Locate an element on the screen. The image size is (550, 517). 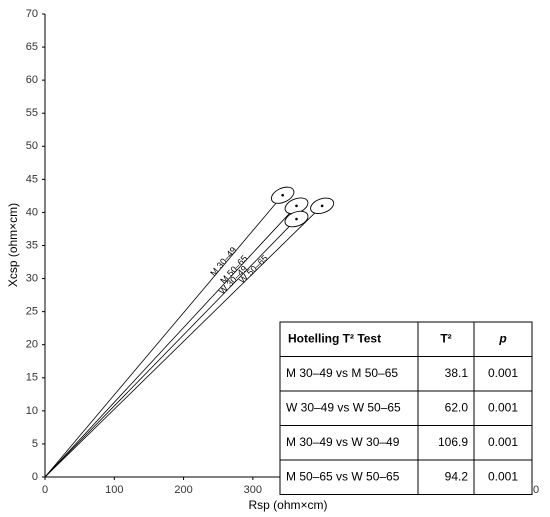
x-tick-label: 300 is located at coordinates (253, 490).